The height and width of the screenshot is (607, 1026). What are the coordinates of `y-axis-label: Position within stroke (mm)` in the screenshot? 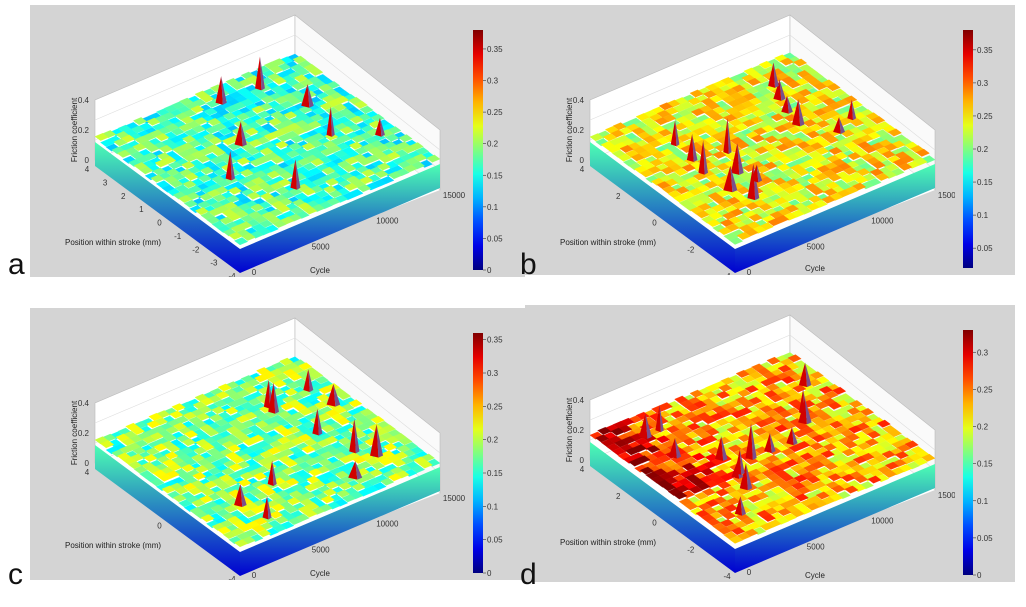 It's located at (608, 542).